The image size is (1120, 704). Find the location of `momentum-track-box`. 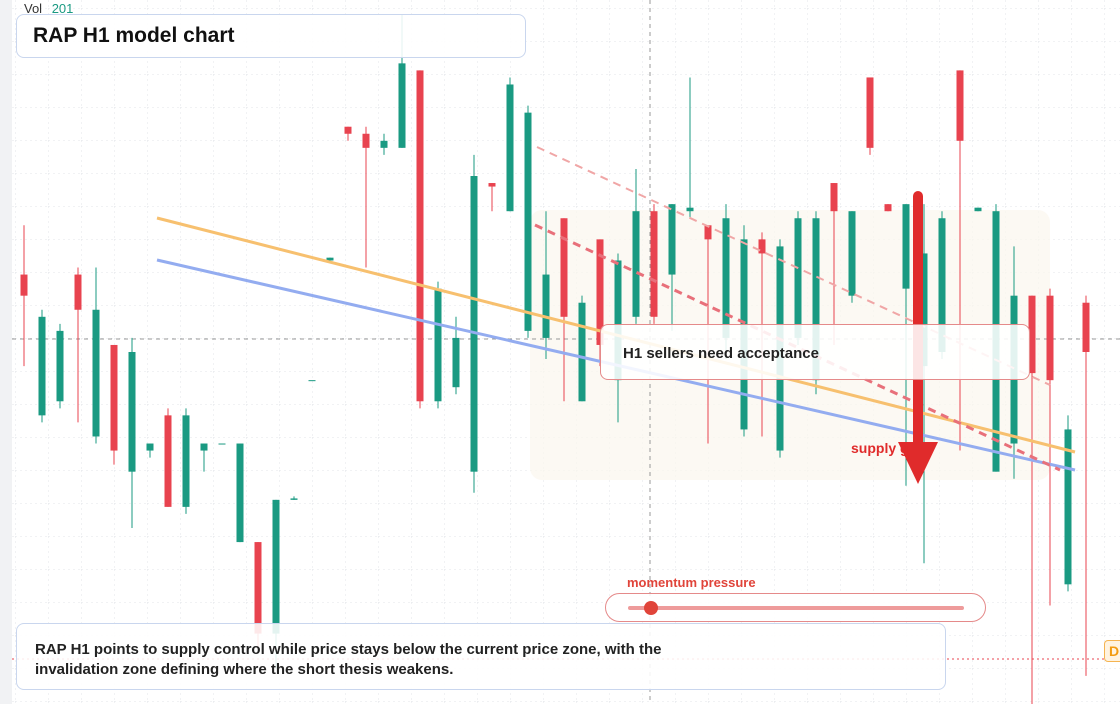

momentum-track-box is located at coordinates (795, 607).